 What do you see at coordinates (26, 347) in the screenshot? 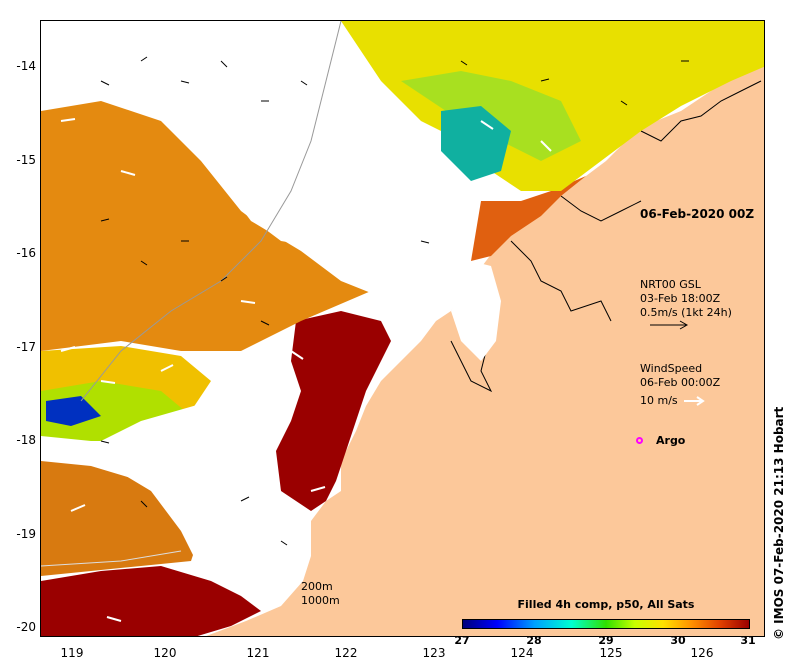
I see `lat-label-17: -17` at bounding box center [26, 347].